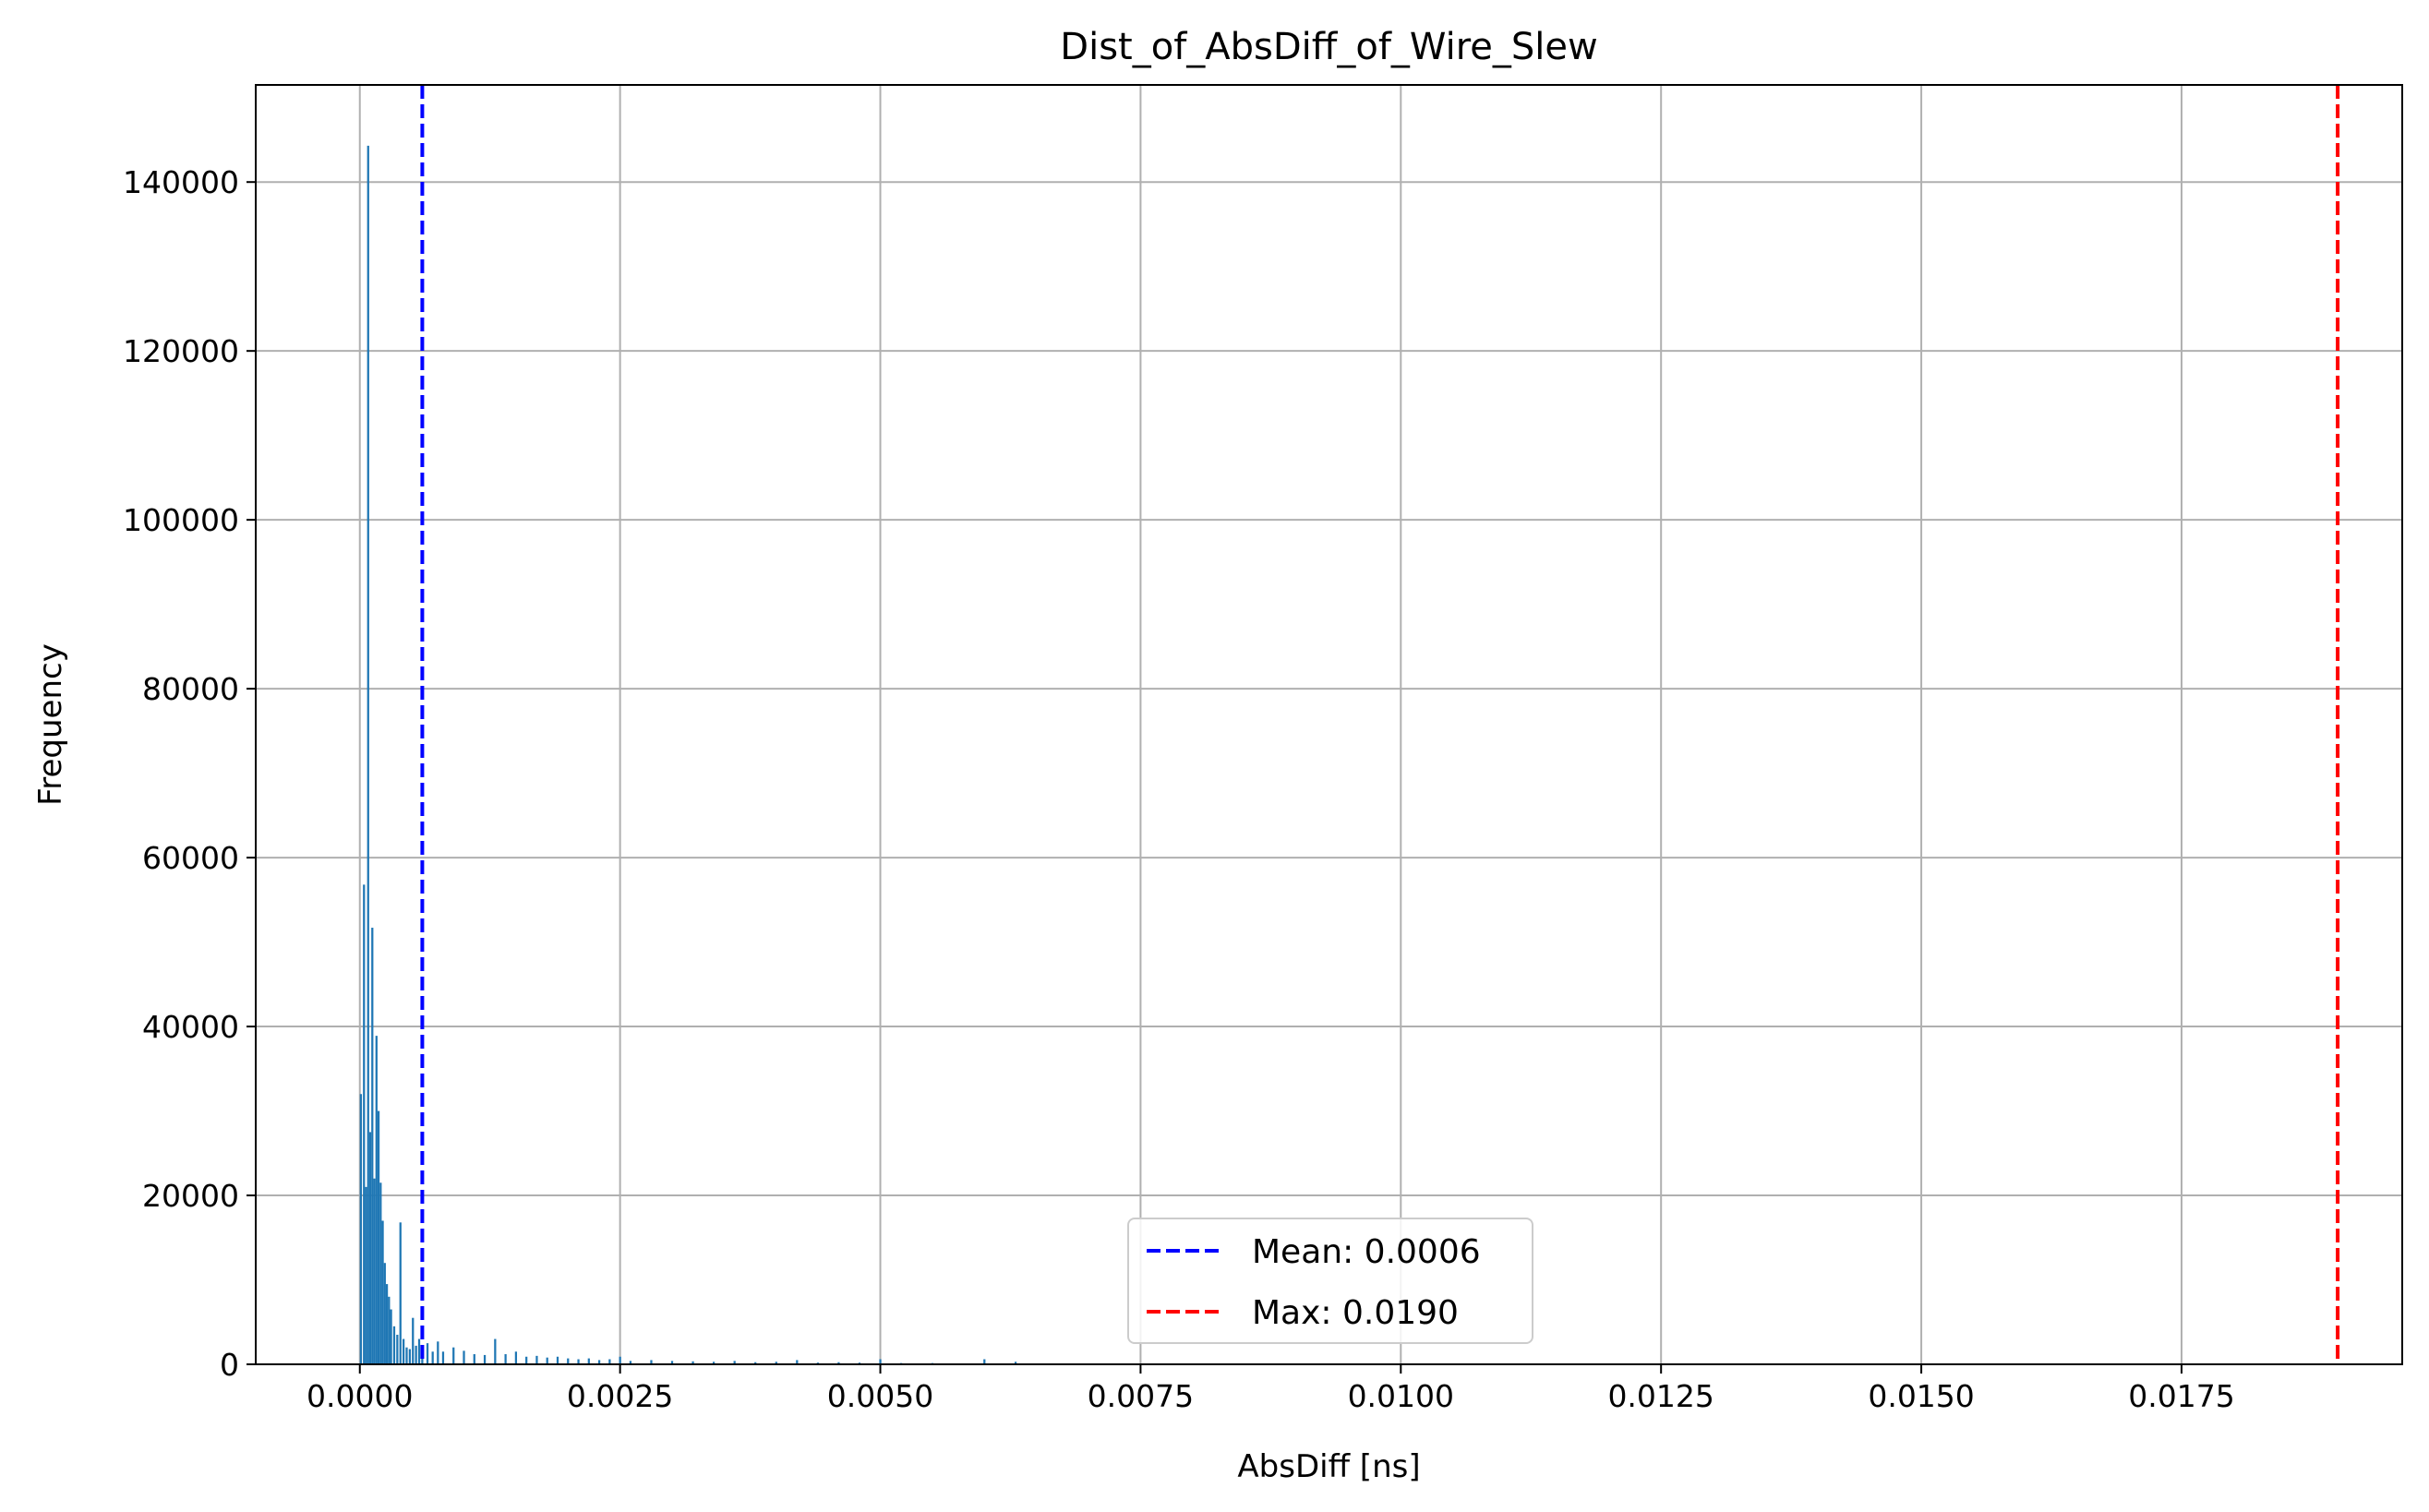 The image size is (2429, 1512). I want to click on y-tick-label: 140000, so click(181, 182).